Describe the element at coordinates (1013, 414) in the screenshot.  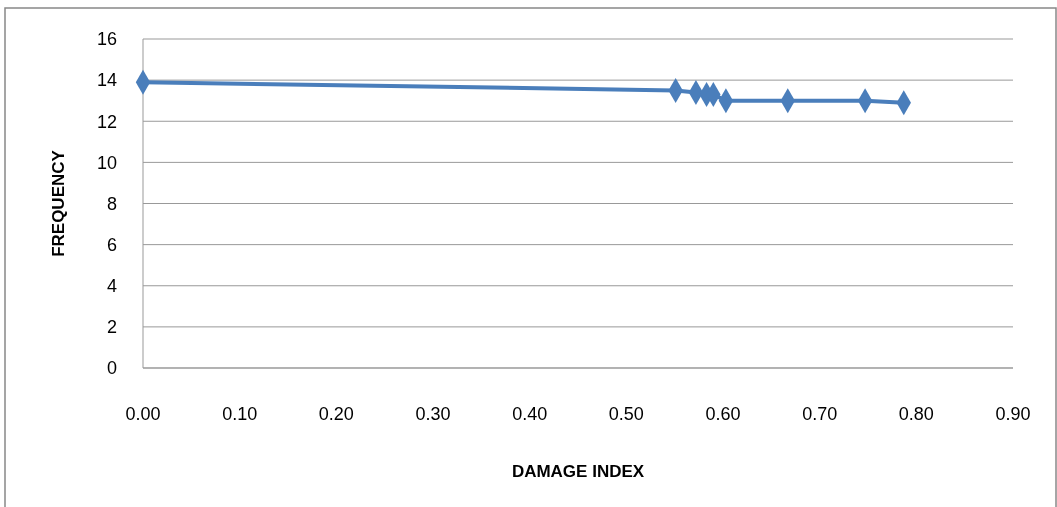
I see `x-tick-label: 0.90` at that location.